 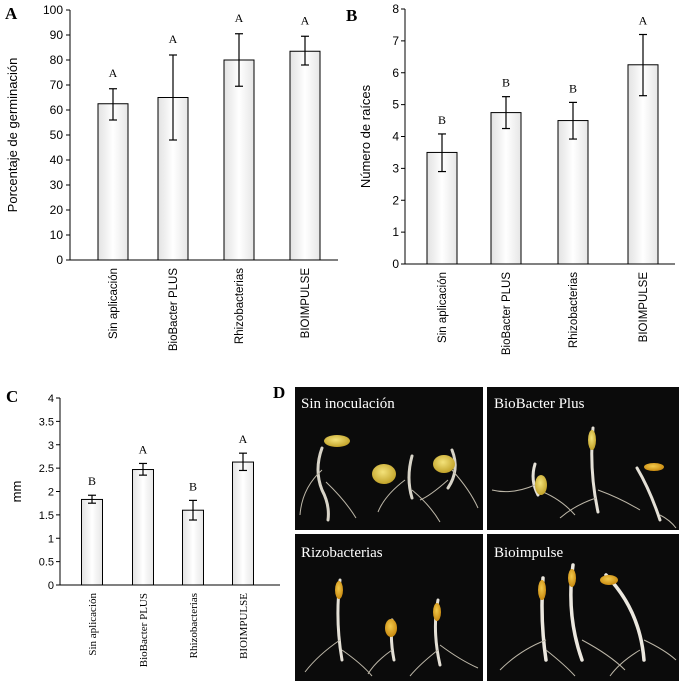 I want to click on photo-biobacter-plus, so click(x=583, y=458).